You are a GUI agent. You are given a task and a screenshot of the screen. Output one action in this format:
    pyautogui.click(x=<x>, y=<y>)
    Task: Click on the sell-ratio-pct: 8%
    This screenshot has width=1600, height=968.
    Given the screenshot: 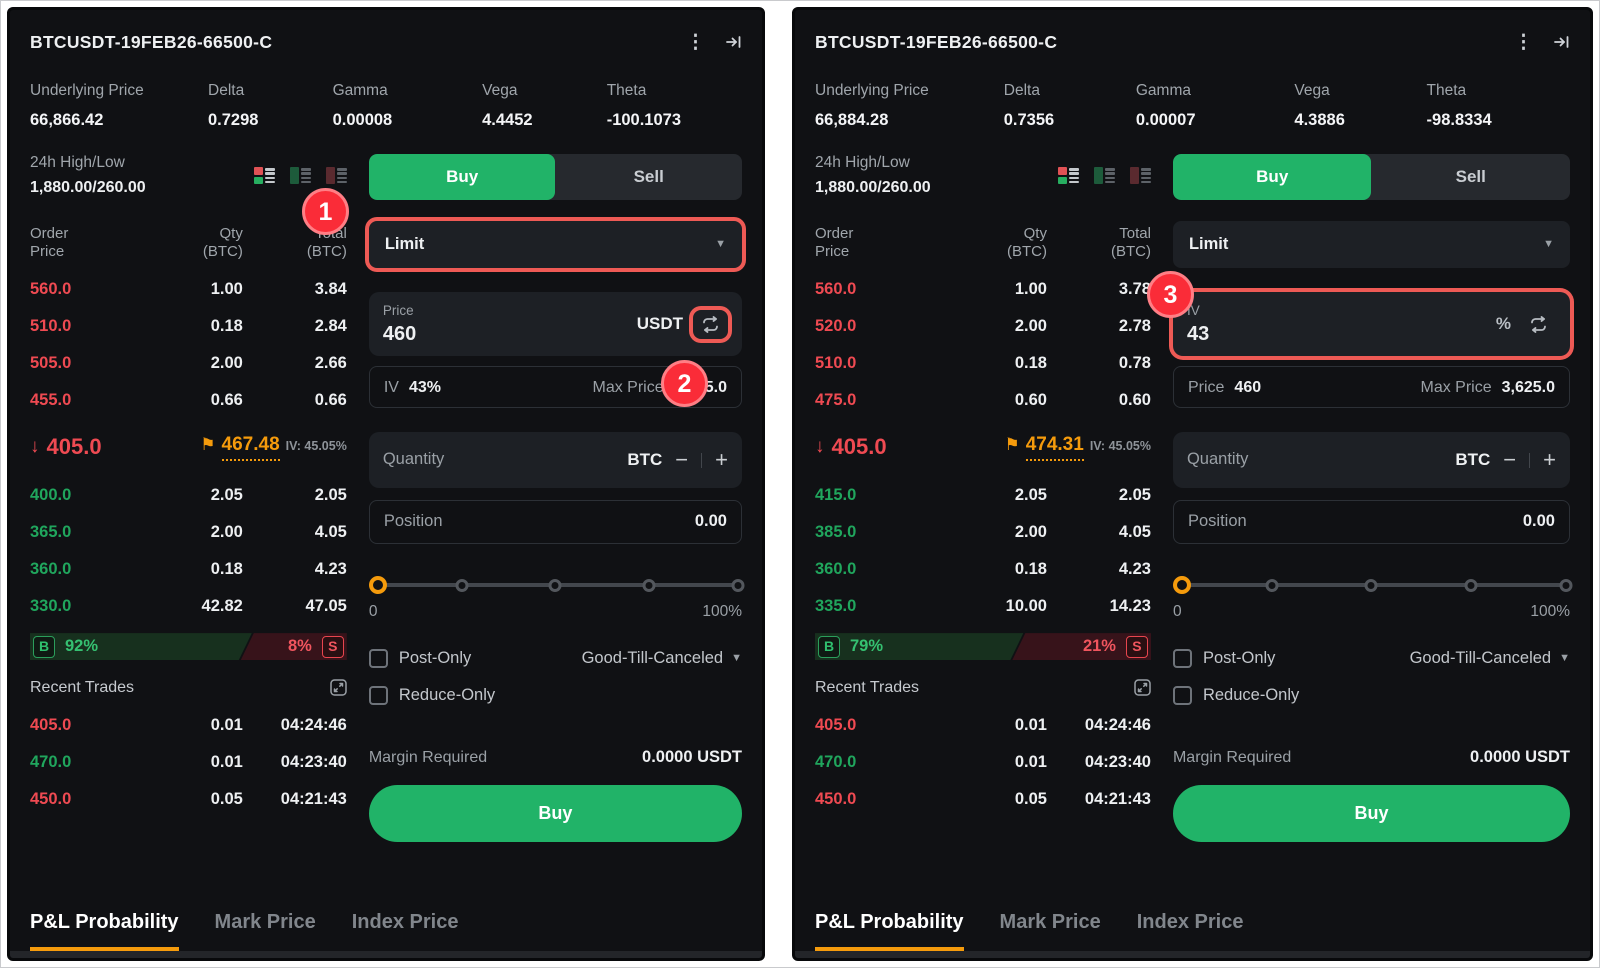 What is the action you would take?
    pyautogui.click(x=299, y=645)
    